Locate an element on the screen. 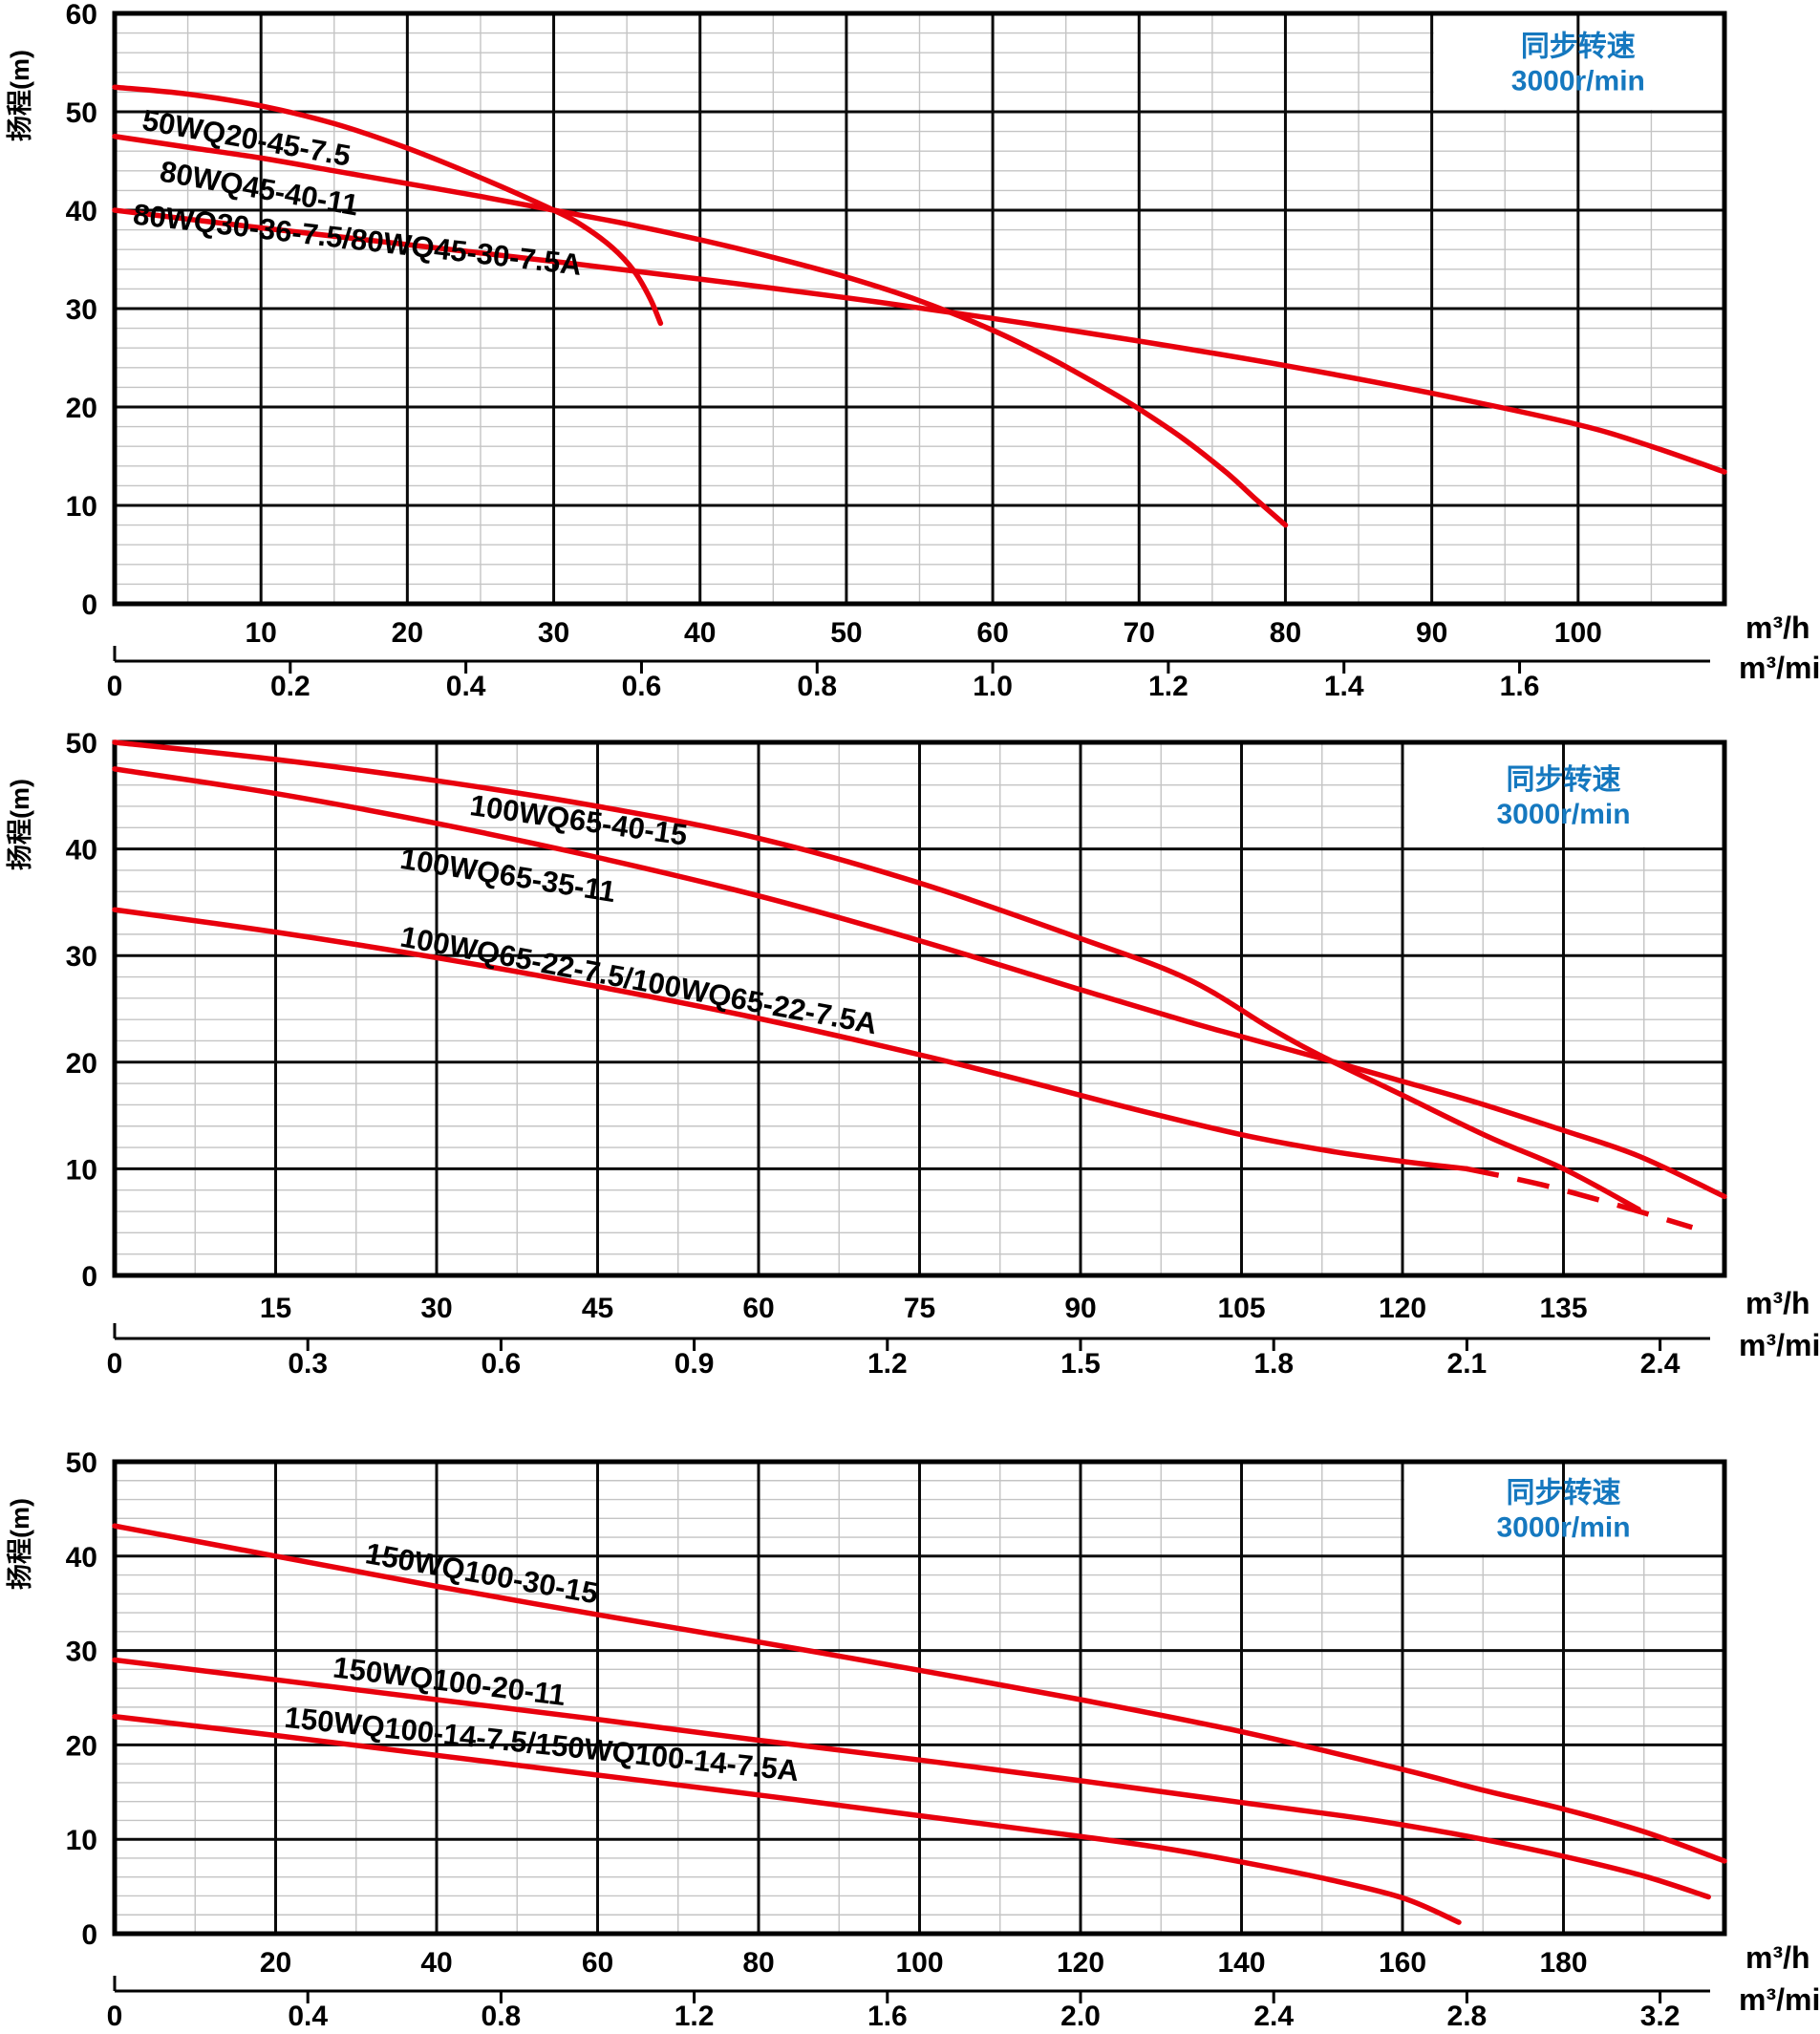 This screenshot has width=1820, height=2034. flow-scale-label: 2.8 is located at coordinates (1468, 2017).